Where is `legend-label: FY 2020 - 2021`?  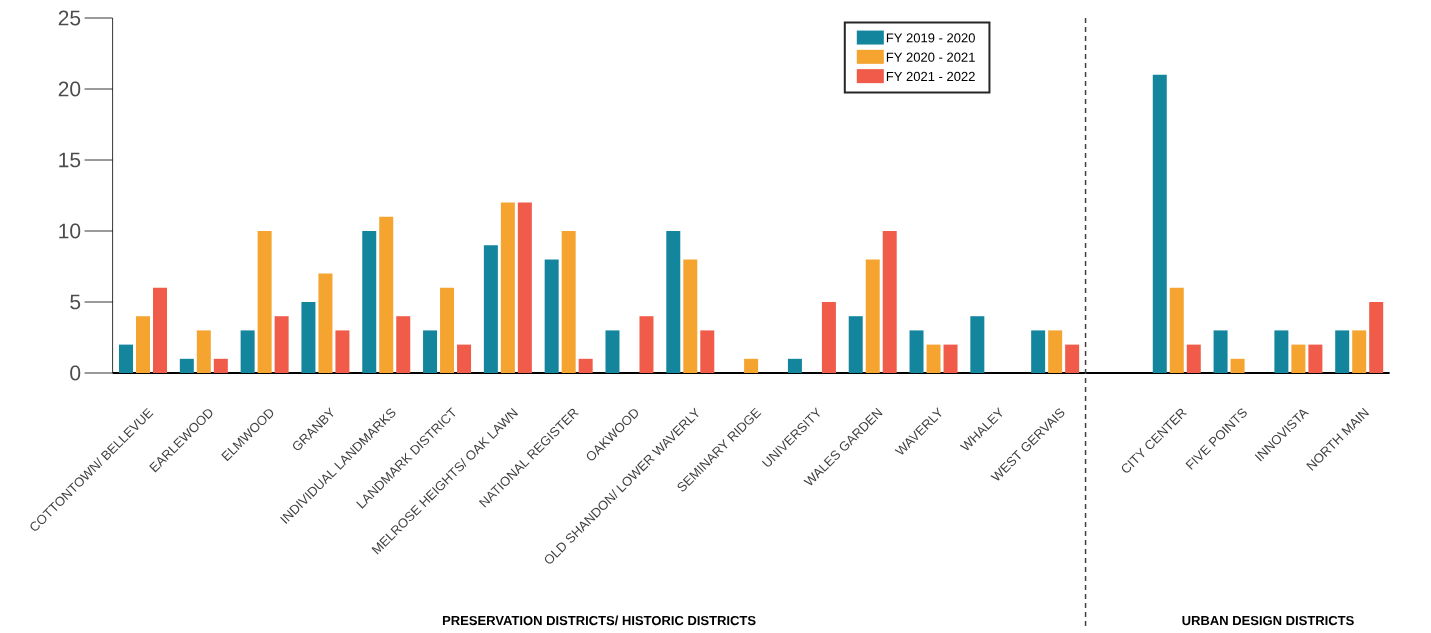 legend-label: FY 2020 - 2021 is located at coordinates (930, 57).